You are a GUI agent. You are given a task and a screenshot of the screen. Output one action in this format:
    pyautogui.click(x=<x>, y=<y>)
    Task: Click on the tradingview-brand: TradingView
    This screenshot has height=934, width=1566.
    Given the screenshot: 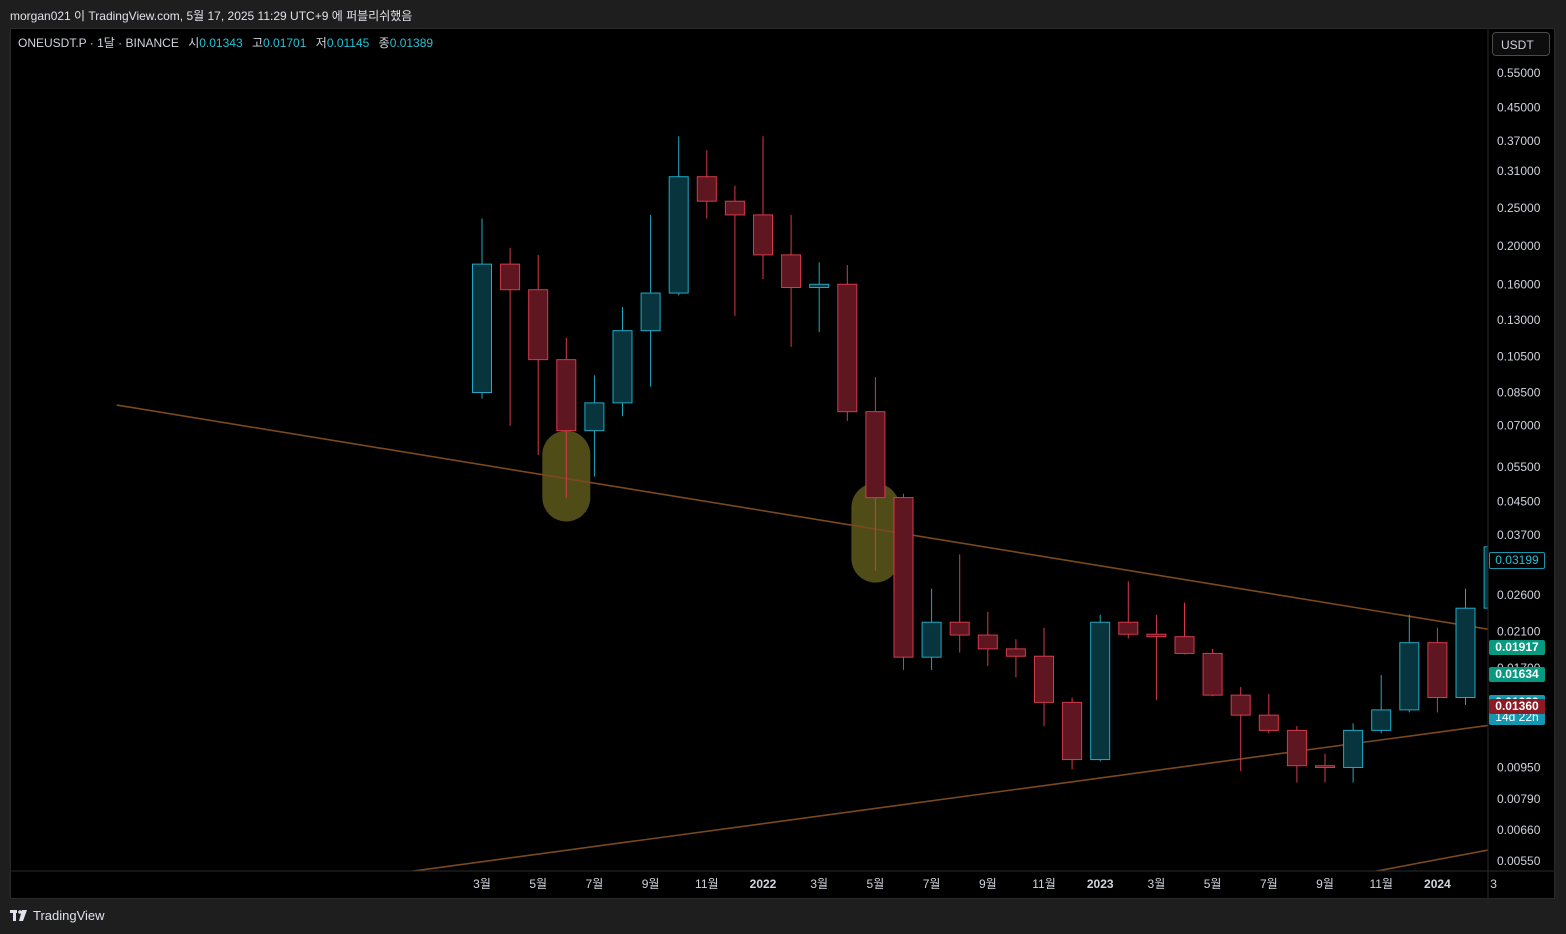 What is the action you would take?
    pyautogui.click(x=57, y=915)
    